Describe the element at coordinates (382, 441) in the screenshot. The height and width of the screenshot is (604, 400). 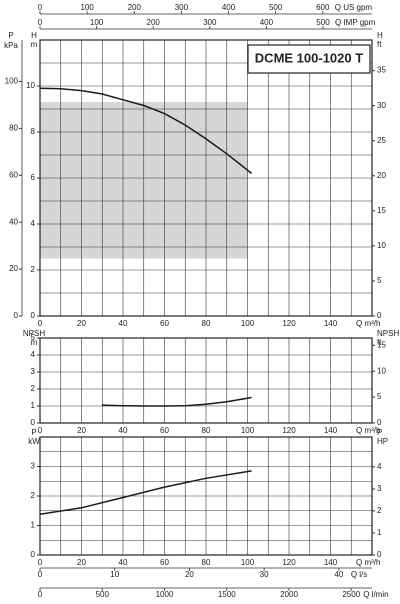
I see `y-axis-unit: HP` at that location.